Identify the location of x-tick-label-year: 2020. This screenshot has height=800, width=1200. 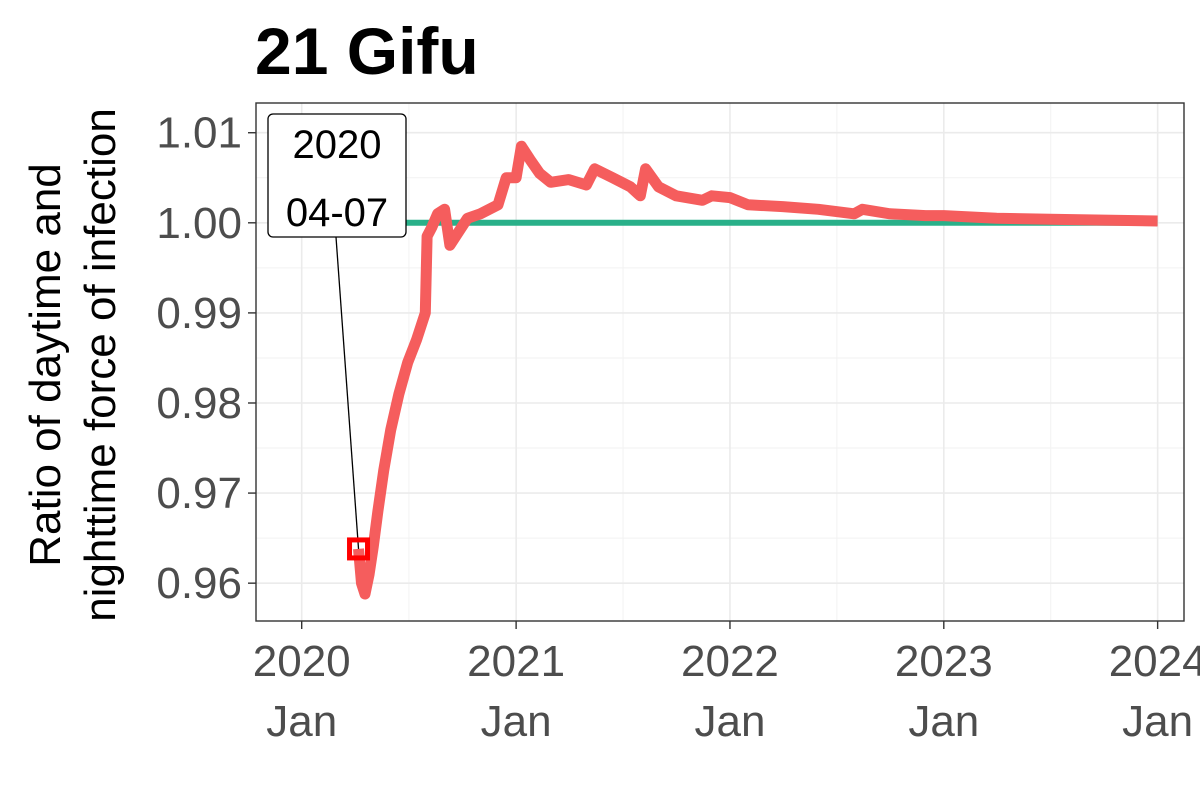
(302, 661).